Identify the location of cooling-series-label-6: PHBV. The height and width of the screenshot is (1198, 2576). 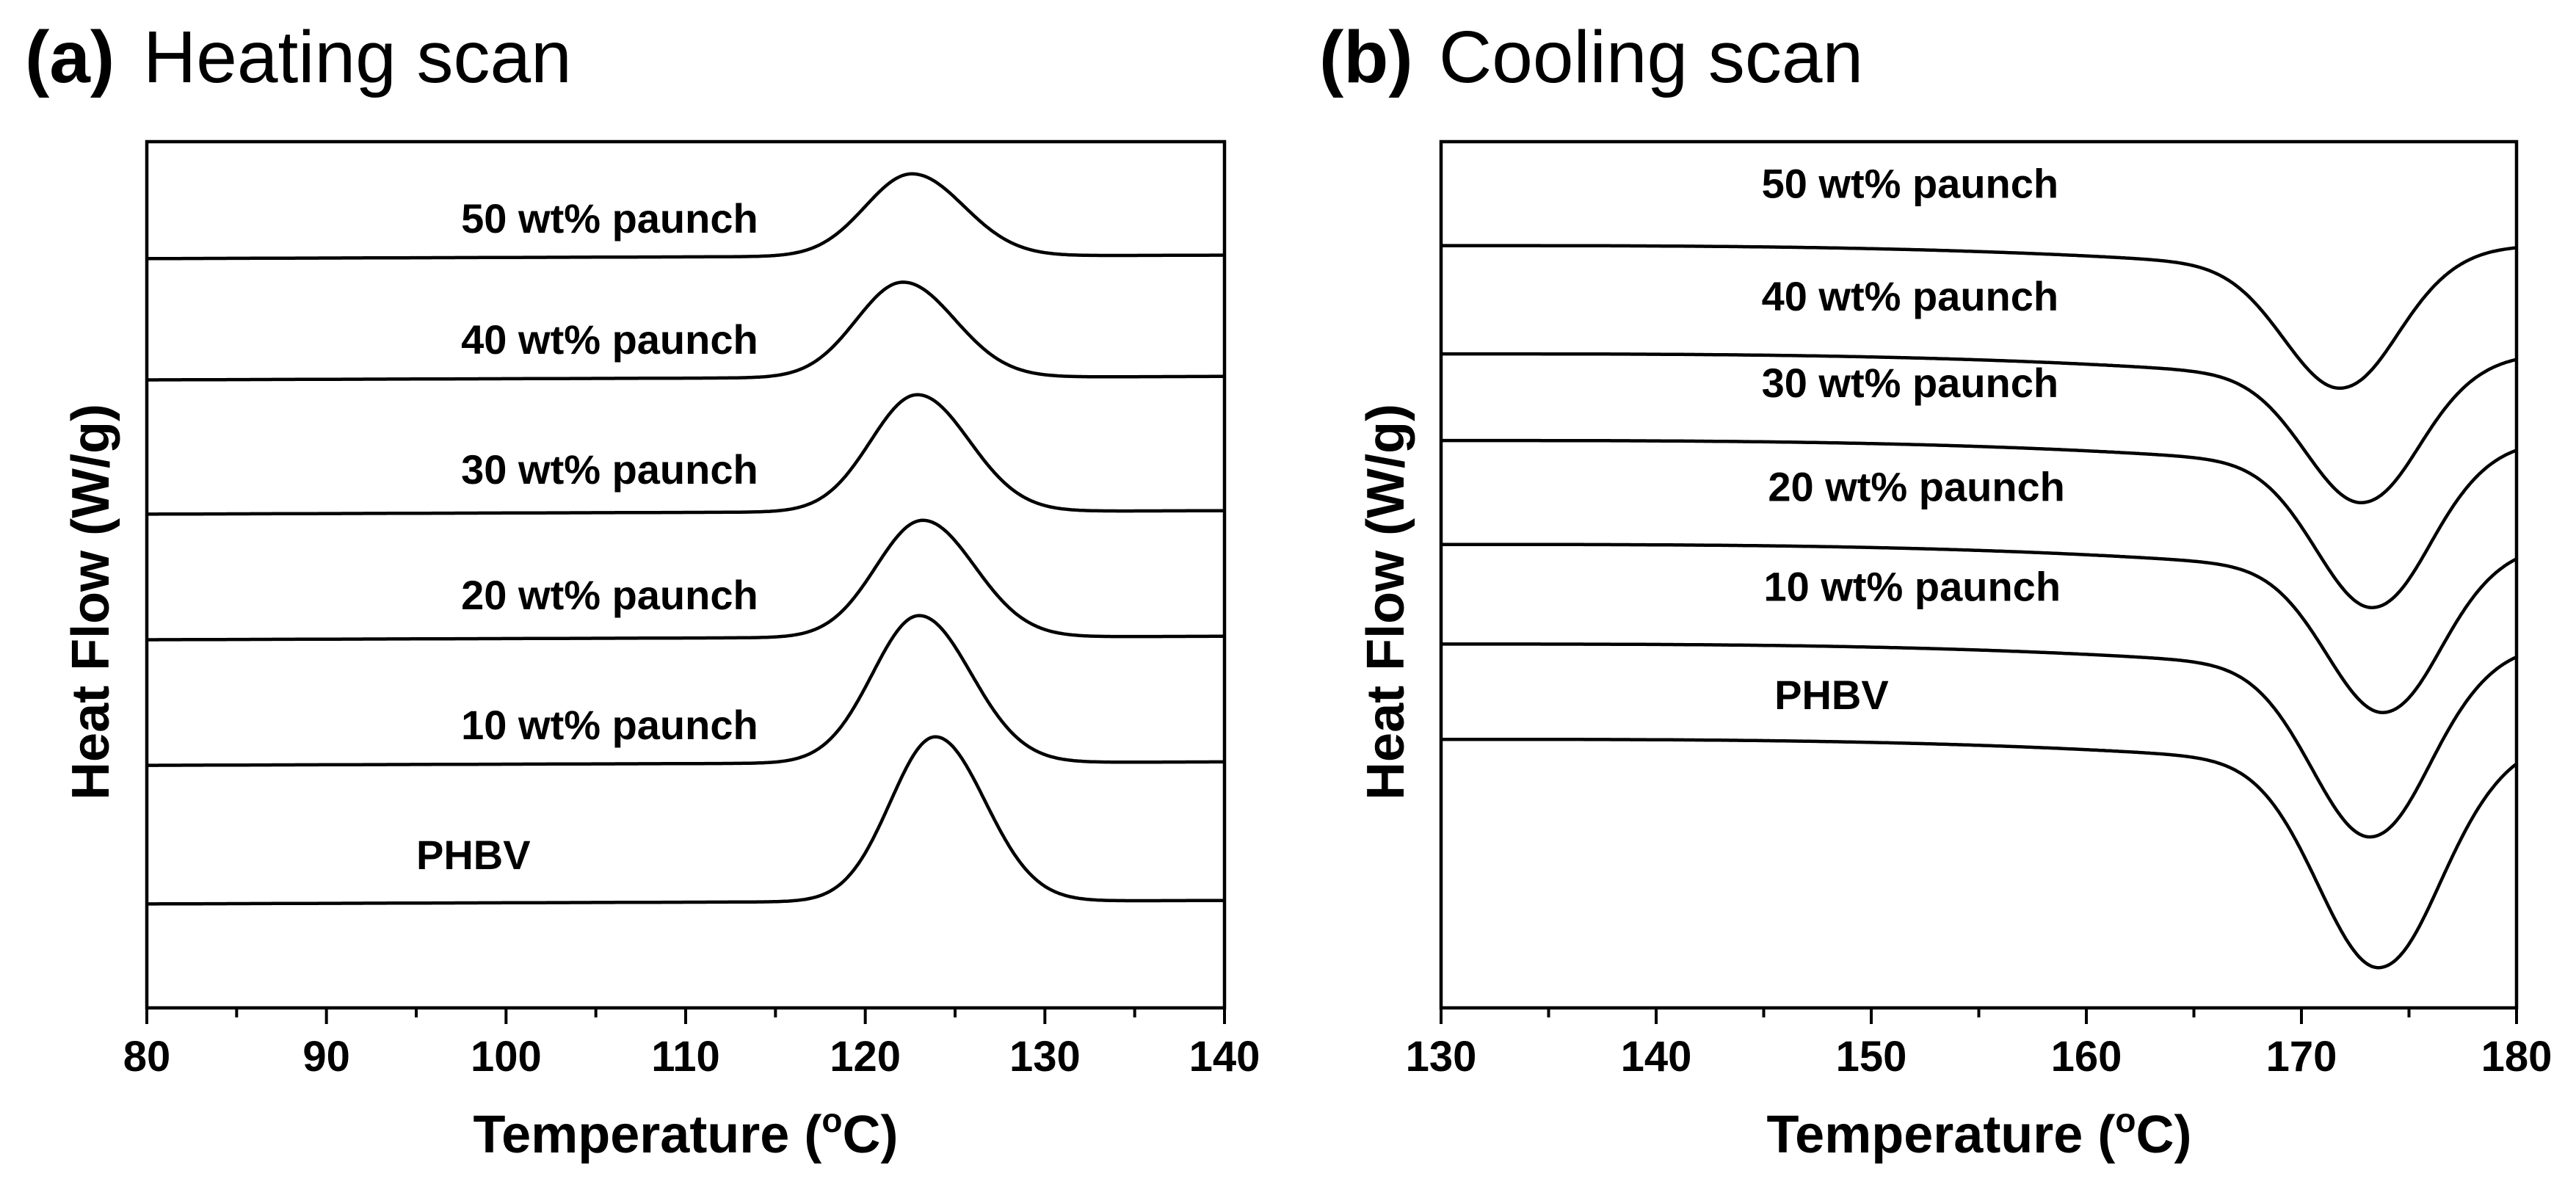
(1832, 695).